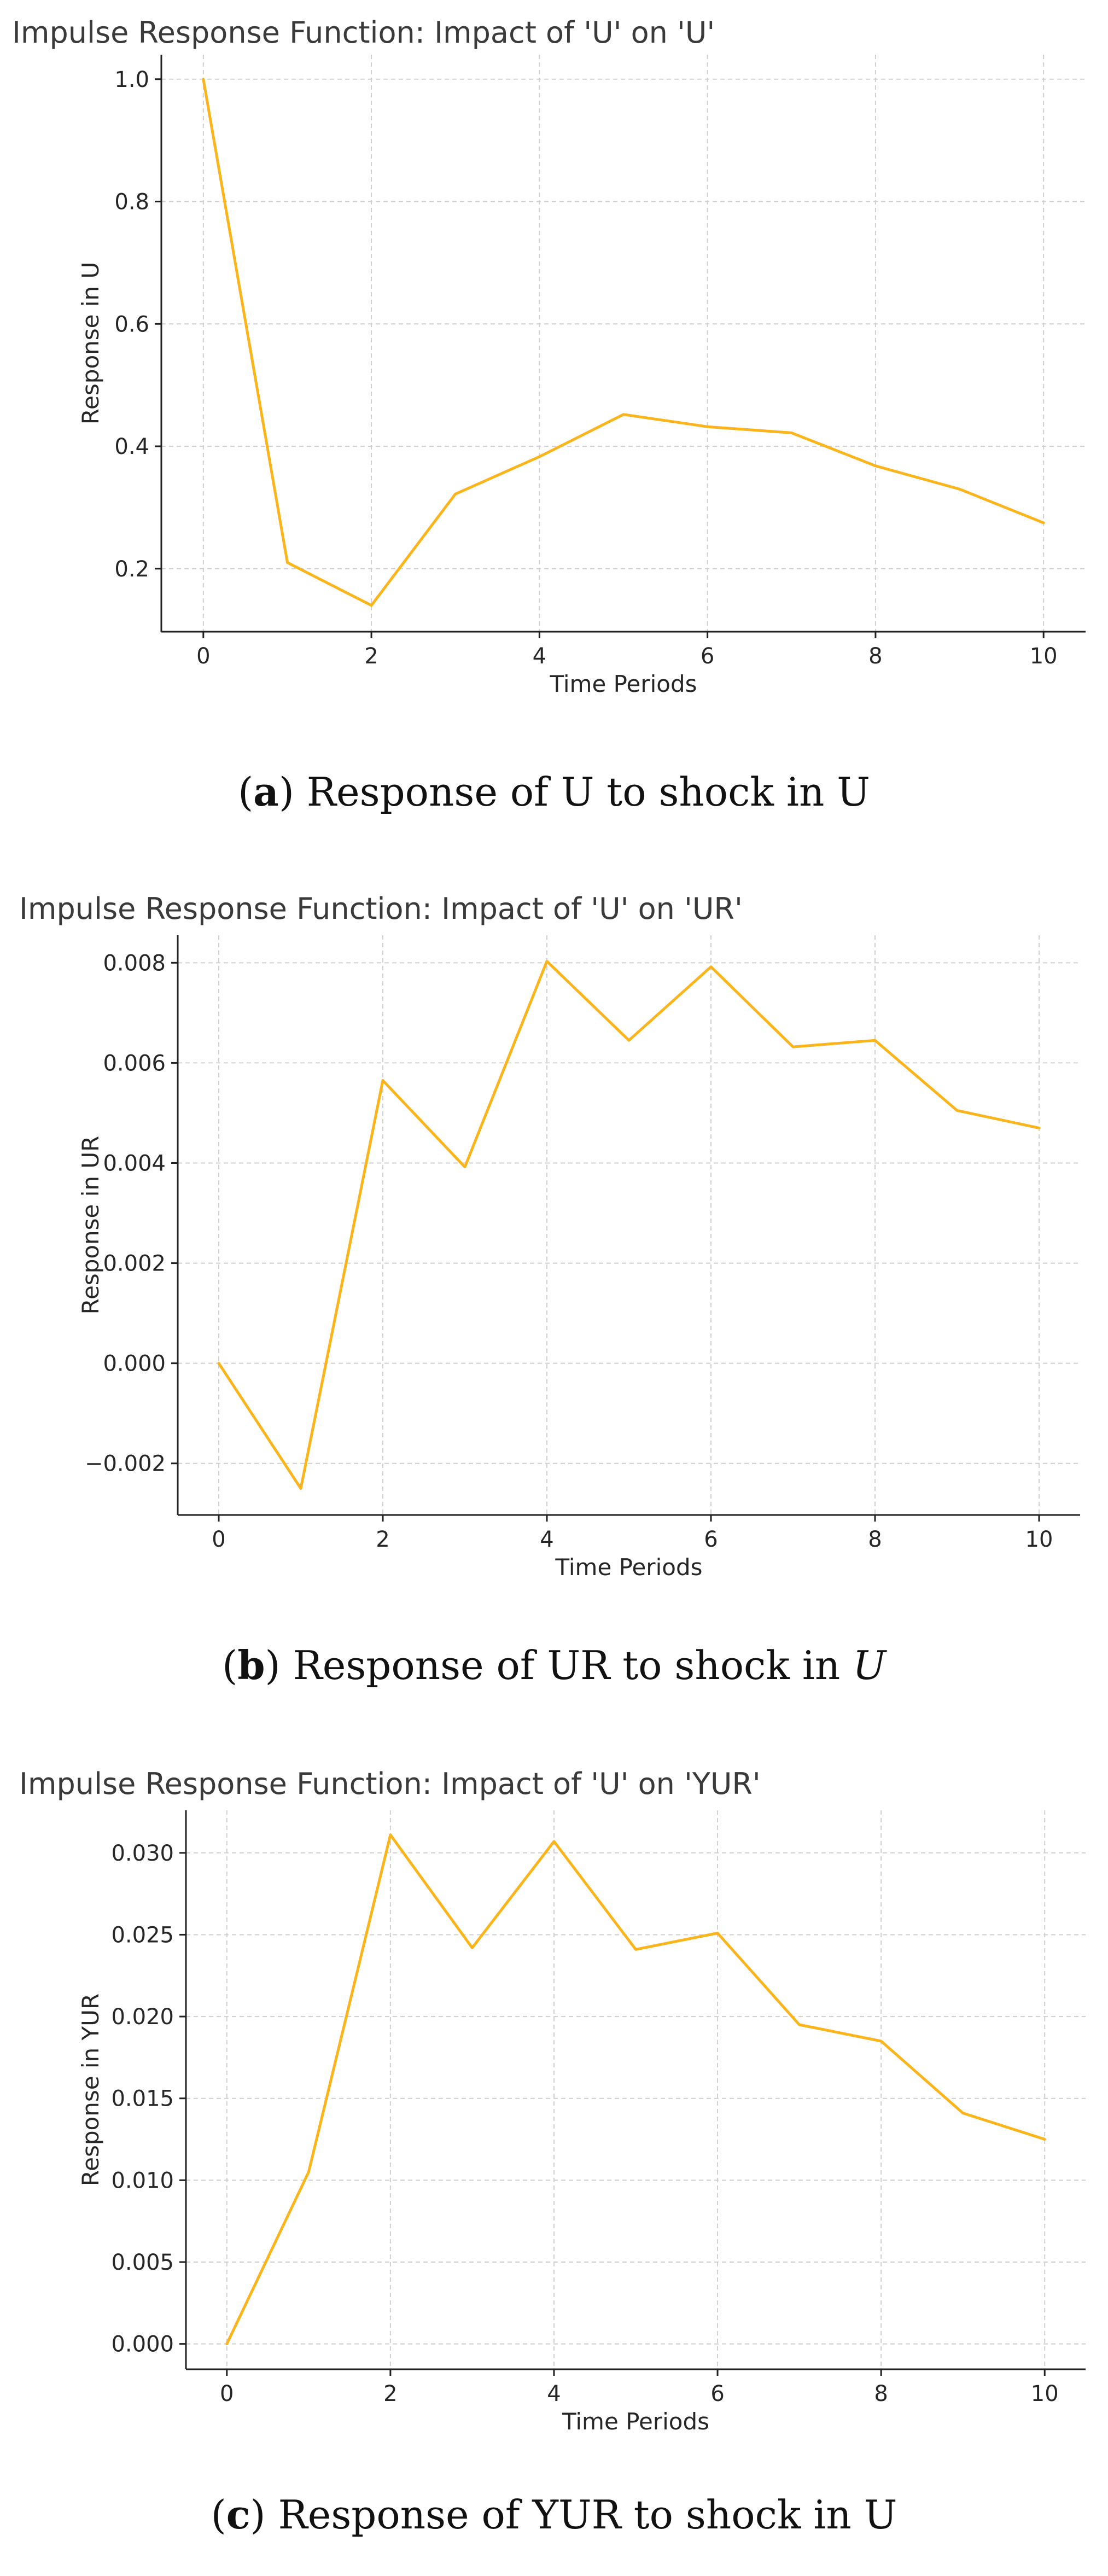 This screenshot has height=2576, width=1108. What do you see at coordinates (134, 1264) in the screenshot?
I see `y-tick-label: 0.002` at bounding box center [134, 1264].